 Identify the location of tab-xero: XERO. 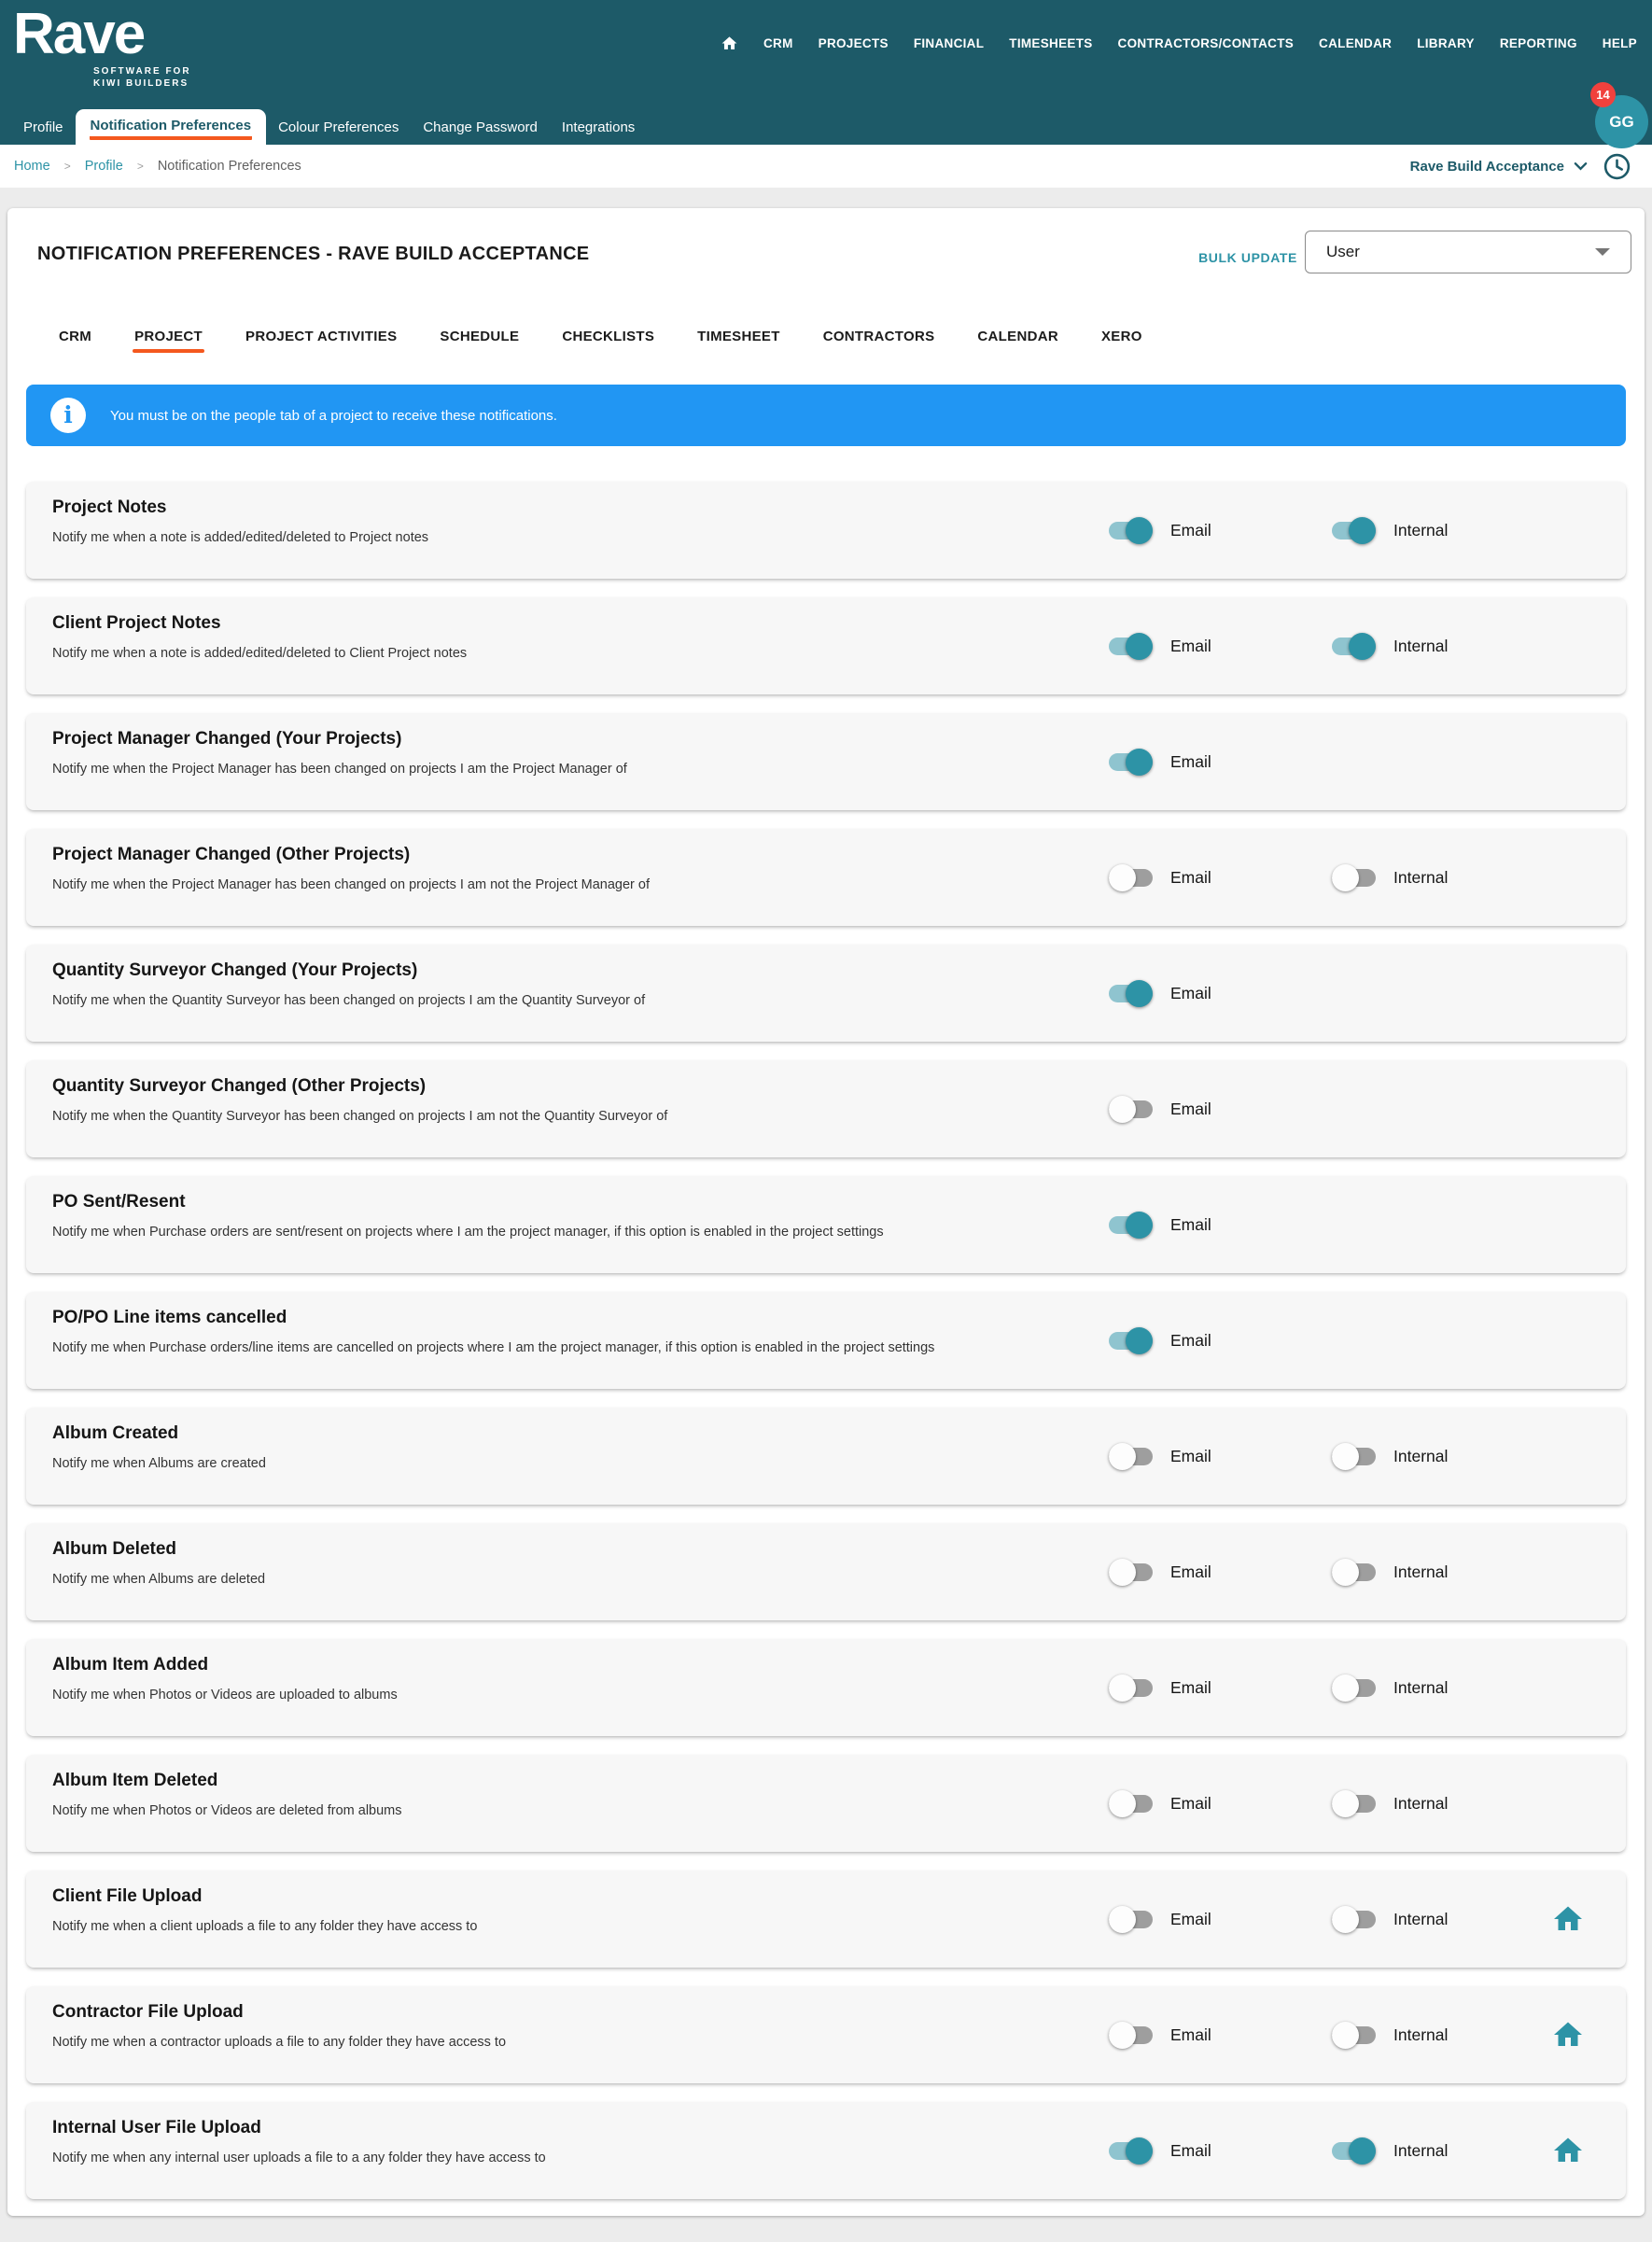
(1121, 336).